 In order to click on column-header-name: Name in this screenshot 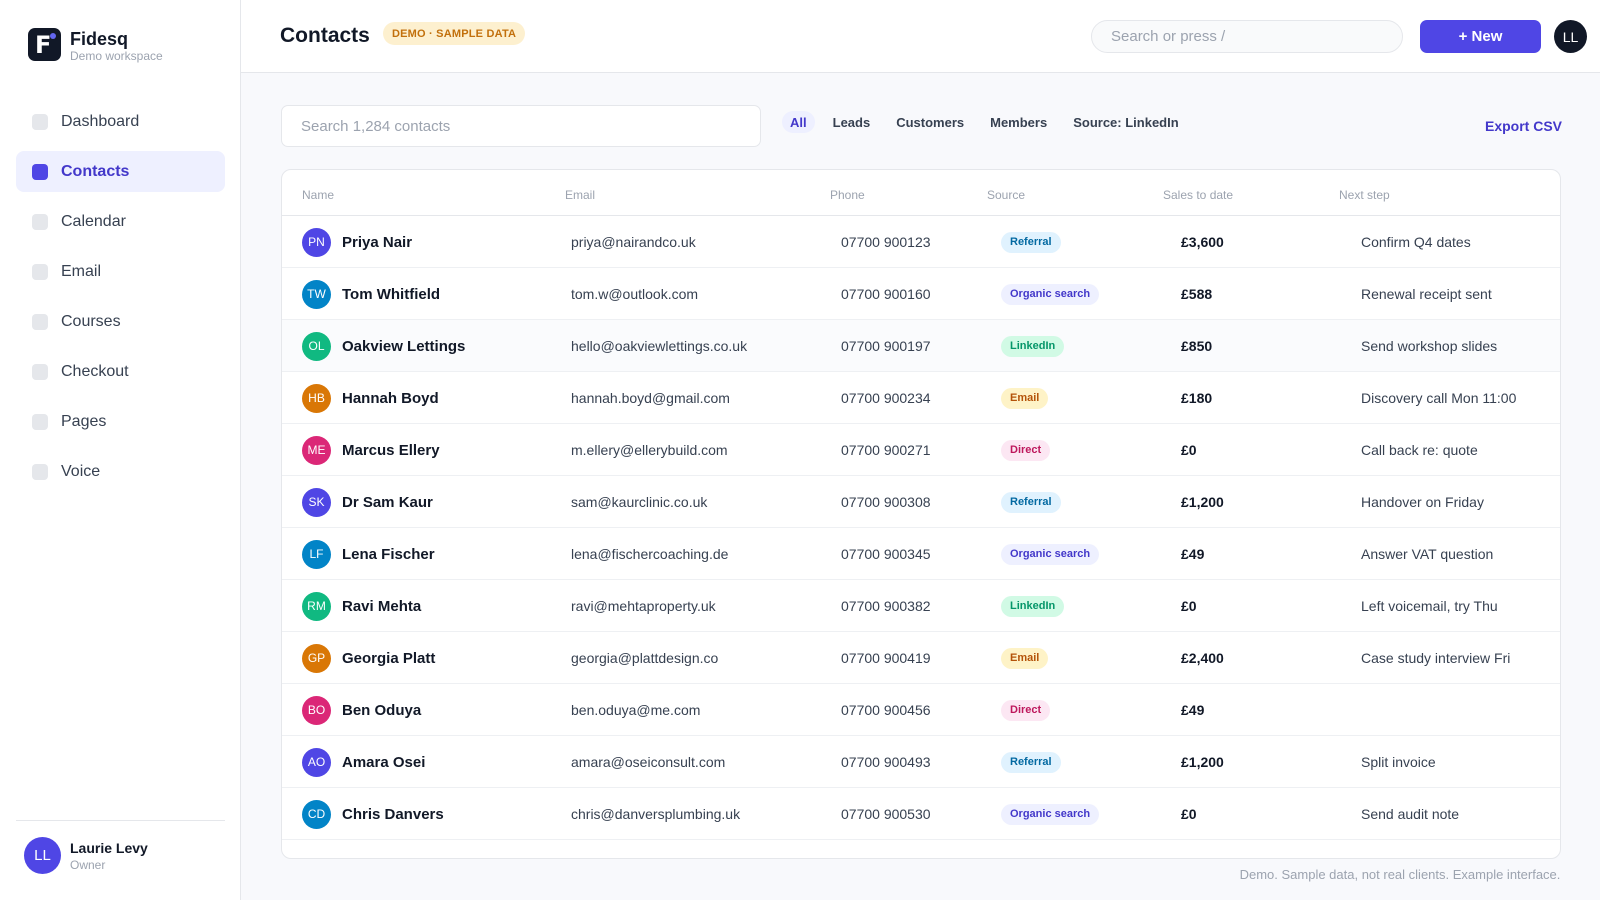, I will do `click(318, 195)`.